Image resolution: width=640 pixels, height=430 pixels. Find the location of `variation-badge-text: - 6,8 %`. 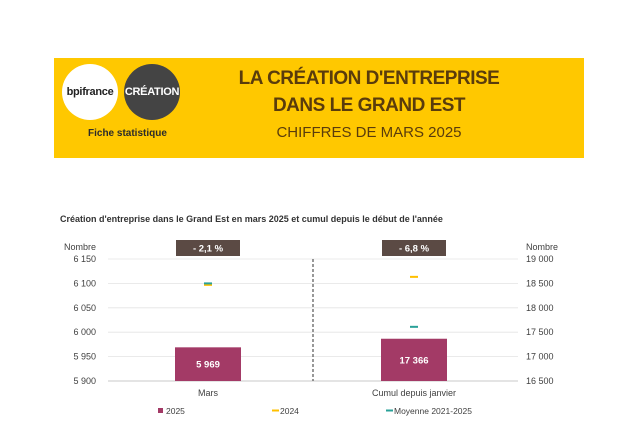

variation-badge-text: - 6,8 % is located at coordinates (414, 249).